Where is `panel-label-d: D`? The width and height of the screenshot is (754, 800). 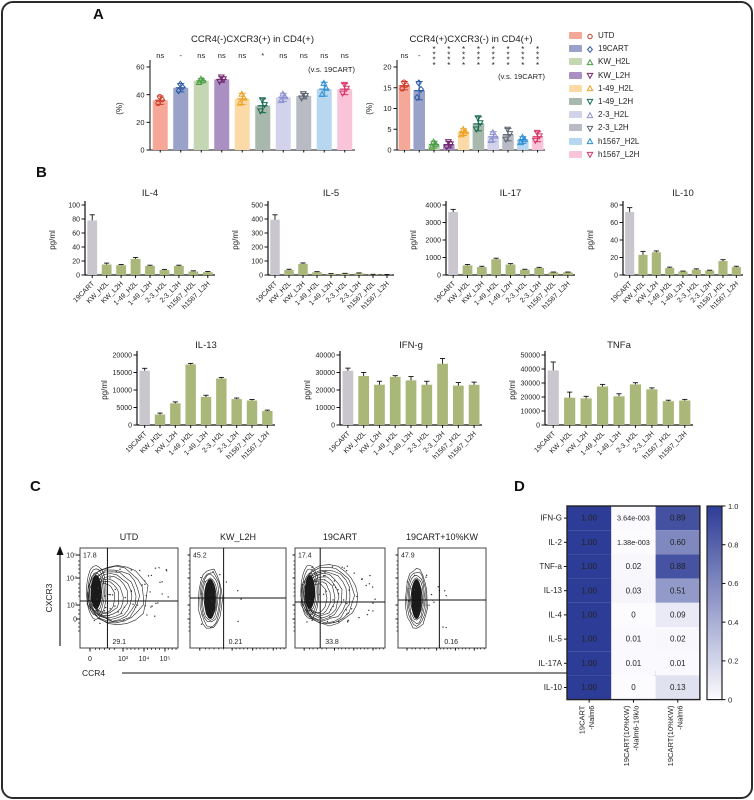 panel-label-d: D is located at coordinates (519, 486).